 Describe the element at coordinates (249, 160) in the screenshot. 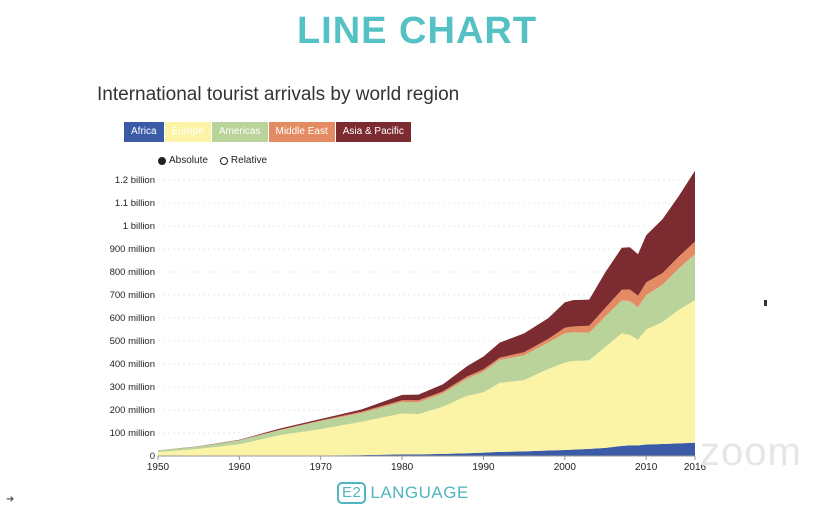

I see `relative-label: Relative` at that location.